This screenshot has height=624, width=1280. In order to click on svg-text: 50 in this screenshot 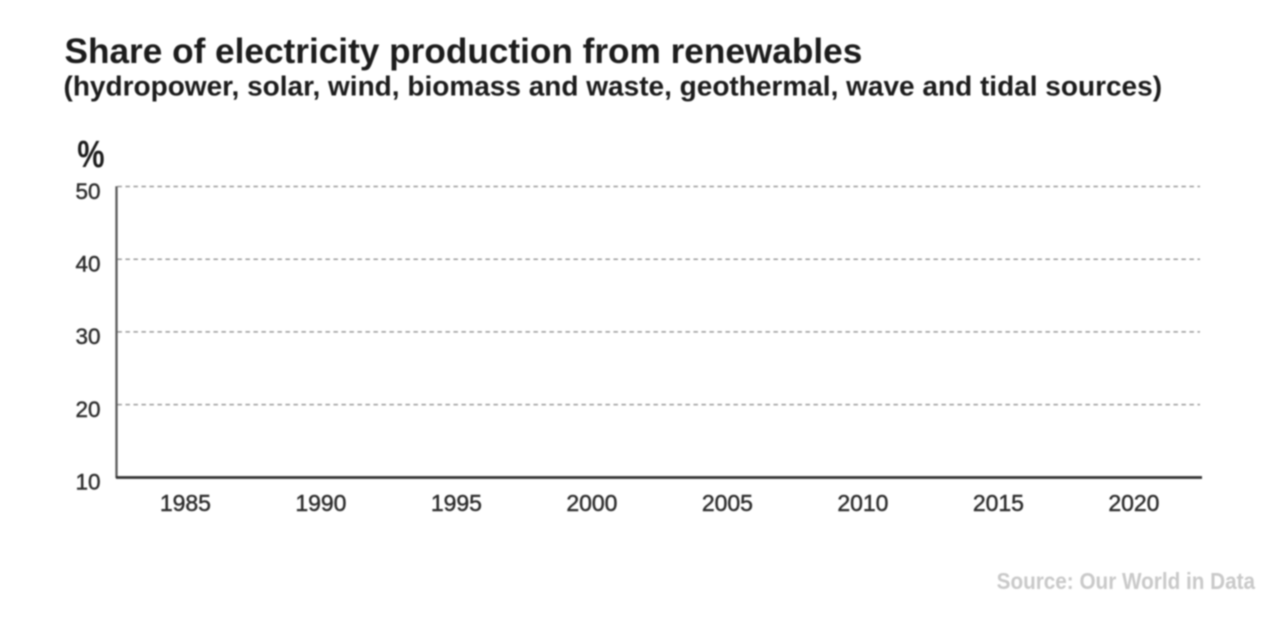, I will do `click(87, 191)`.